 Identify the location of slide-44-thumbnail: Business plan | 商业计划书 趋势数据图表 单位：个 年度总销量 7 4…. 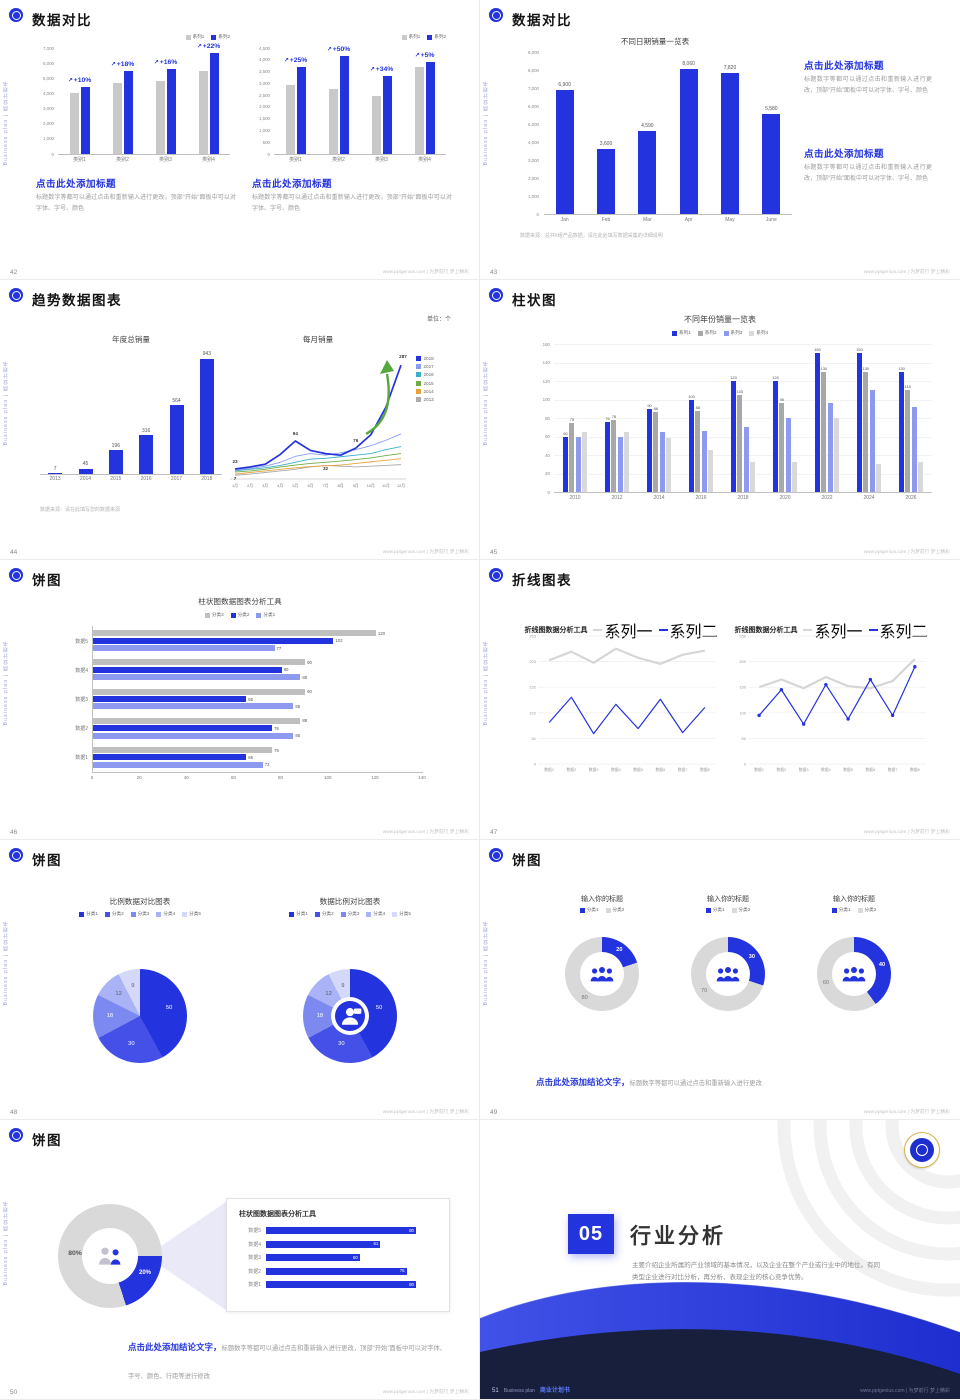
(240, 420).